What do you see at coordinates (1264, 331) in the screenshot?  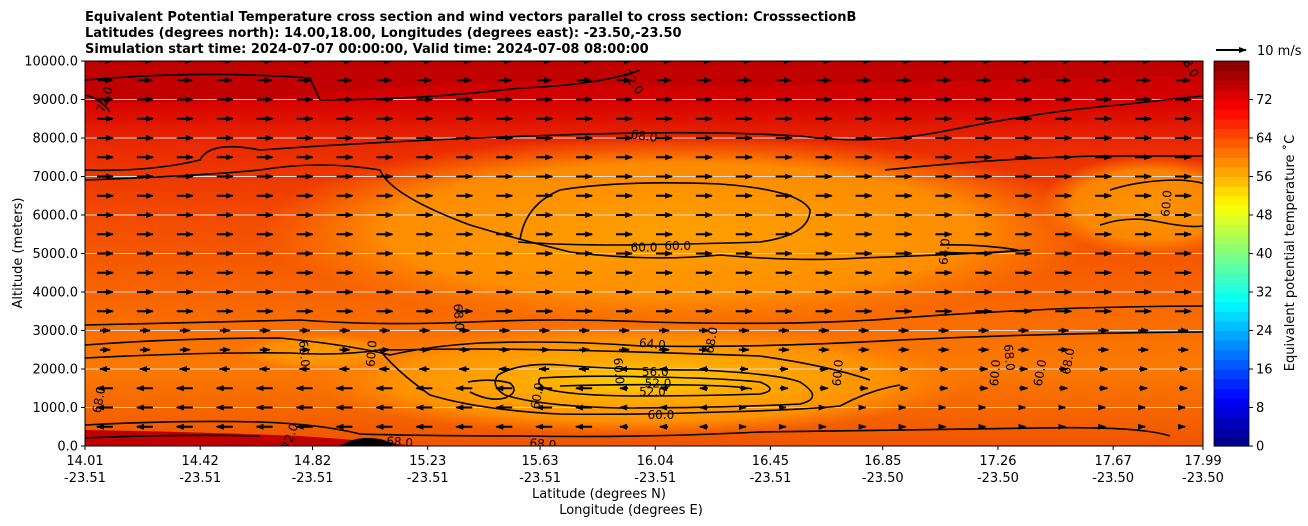 I see `colorbar-tick-label: 24` at bounding box center [1264, 331].